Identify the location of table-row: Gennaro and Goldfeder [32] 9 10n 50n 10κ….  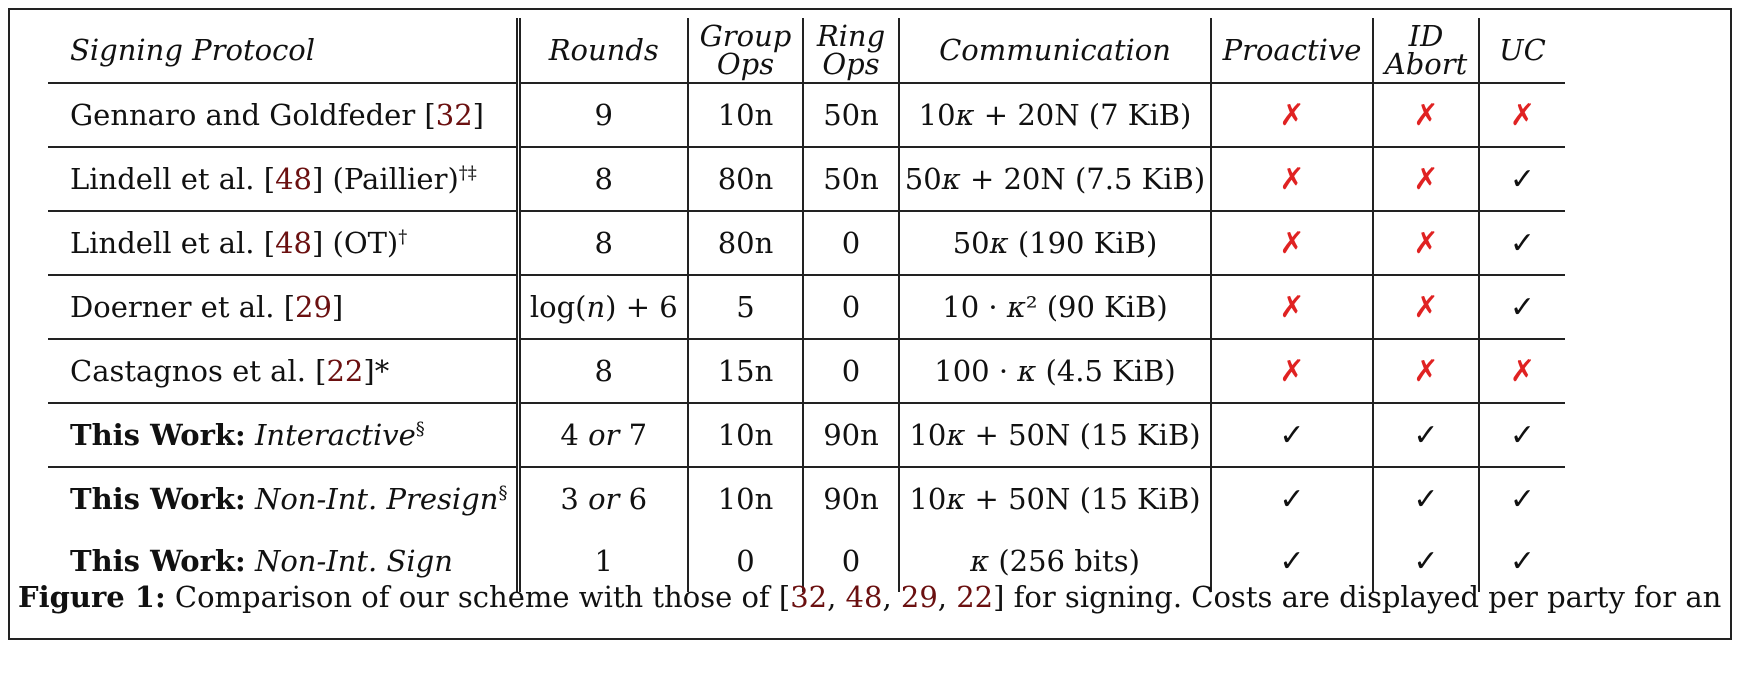
(806, 115).